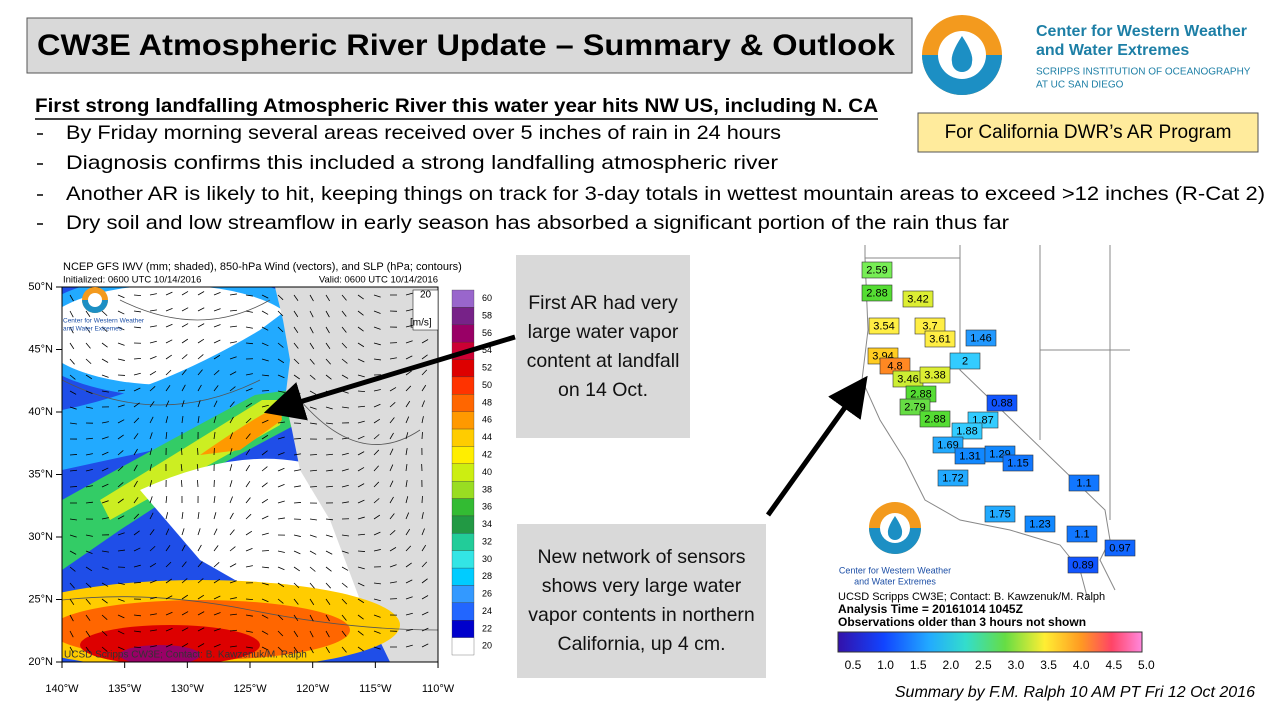 This screenshot has width=1280, height=720. What do you see at coordinates (40, 474) in the screenshot?
I see `lat-label: 35°N` at bounding box center [40, 474].